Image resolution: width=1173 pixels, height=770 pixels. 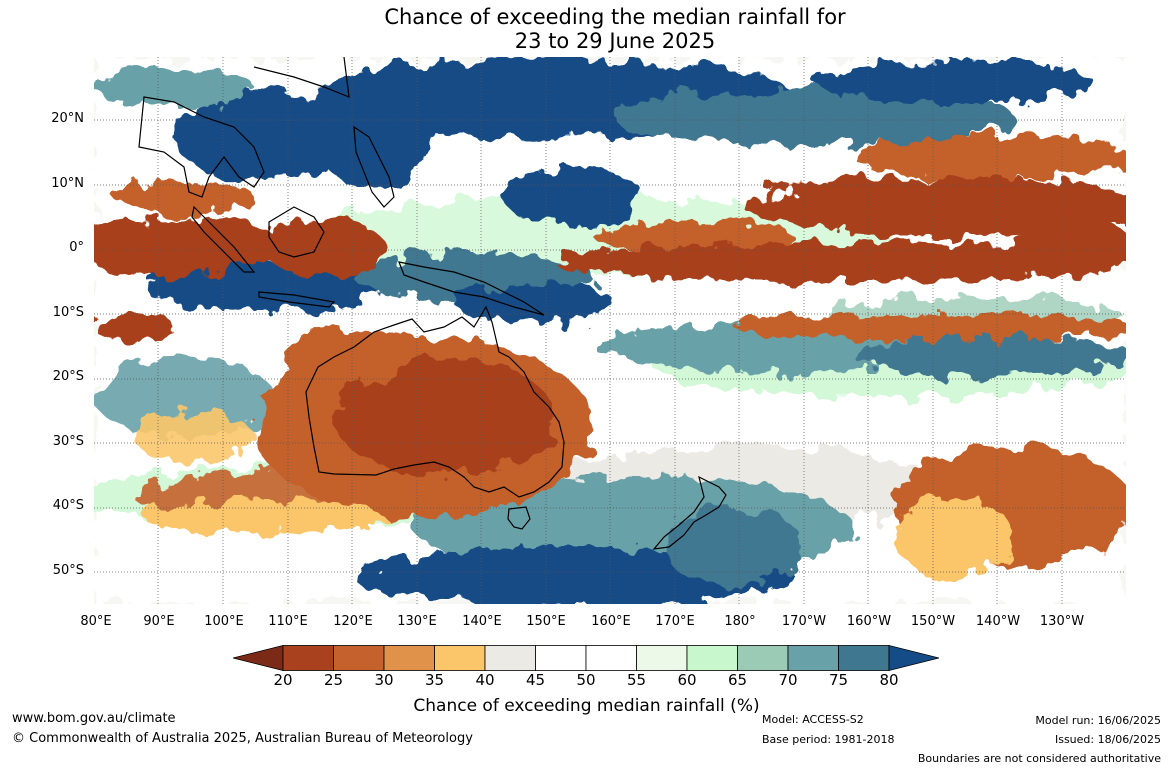 What do you see at coordinates (258, 658) in the screenshot?
I see `colorbar-arrow-low` at bounding box center [258, 658].